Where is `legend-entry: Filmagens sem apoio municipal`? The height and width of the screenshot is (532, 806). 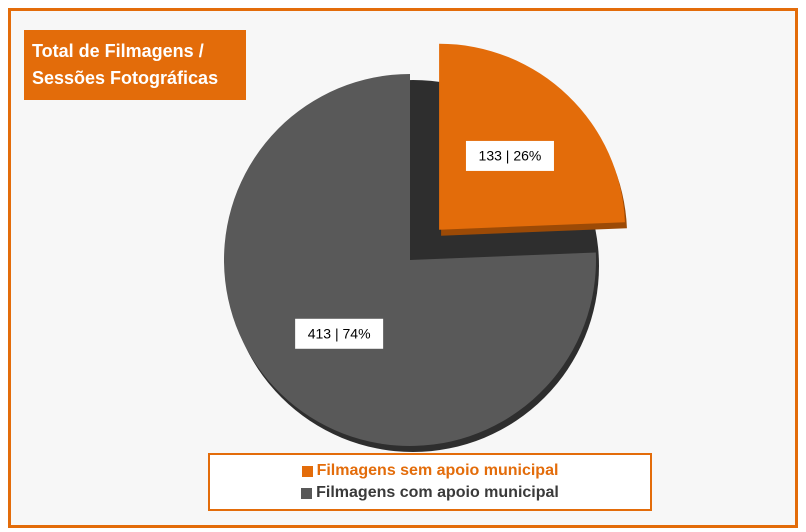
legend-entry: Filmagens sem apoio municipal is located at coordinates (430, 471).